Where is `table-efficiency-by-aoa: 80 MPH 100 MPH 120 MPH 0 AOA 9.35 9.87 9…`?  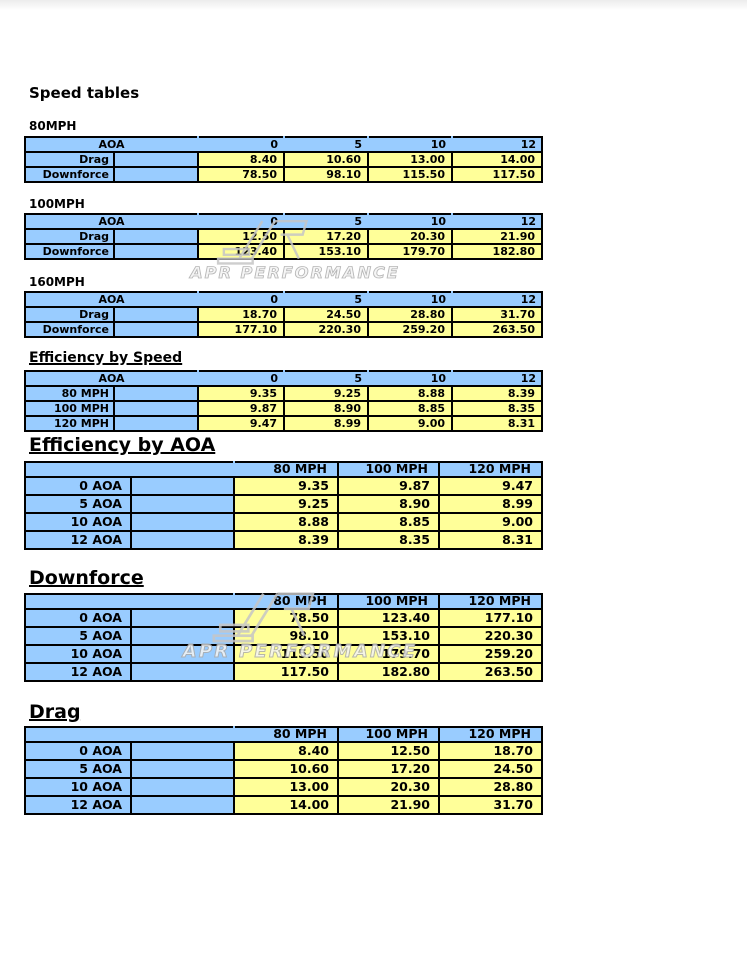
table-efficiency-by-aoa: 80 MPH 100 MPH 120 MPH 0 AOA 9.35 9.87 9… is located at coordinates (283, 505).